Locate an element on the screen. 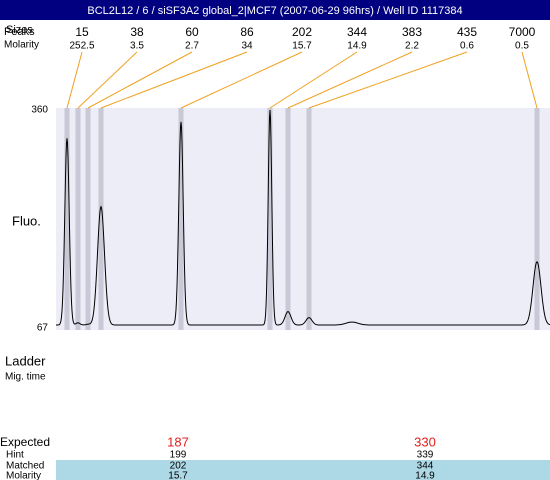 This screenshot has height=480, width=550. ladder-label: Ladder is located at coordinates (25, 360).